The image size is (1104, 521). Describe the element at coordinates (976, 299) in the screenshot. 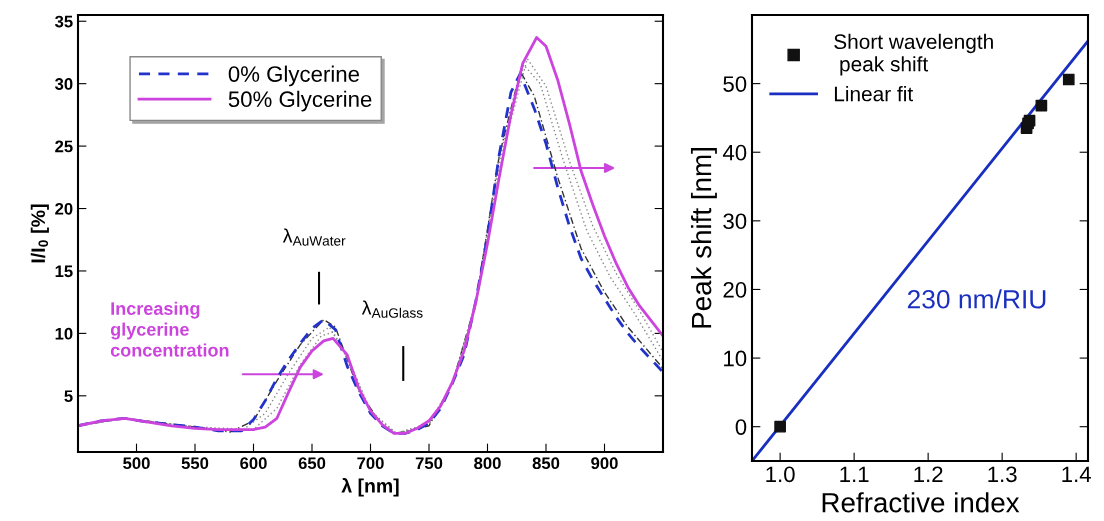

I see `annotation: 230 nm/RIU` at that location.